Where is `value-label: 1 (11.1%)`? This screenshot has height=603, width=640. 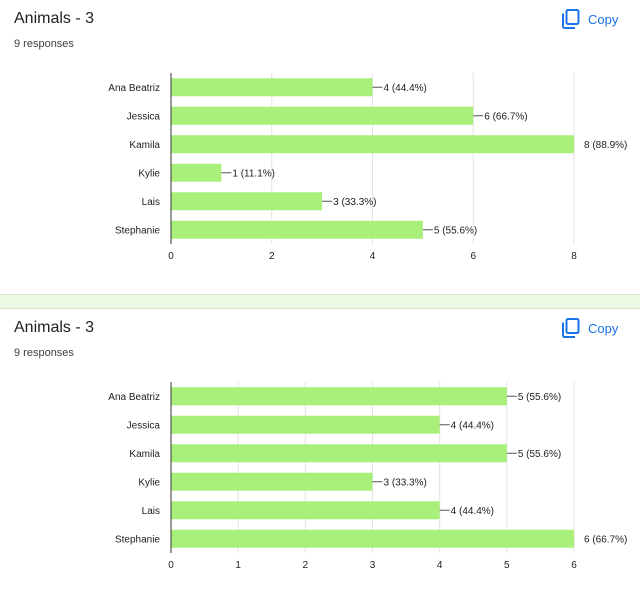 value-label: 1 (11.1%) is located at coordinates (253, 173).